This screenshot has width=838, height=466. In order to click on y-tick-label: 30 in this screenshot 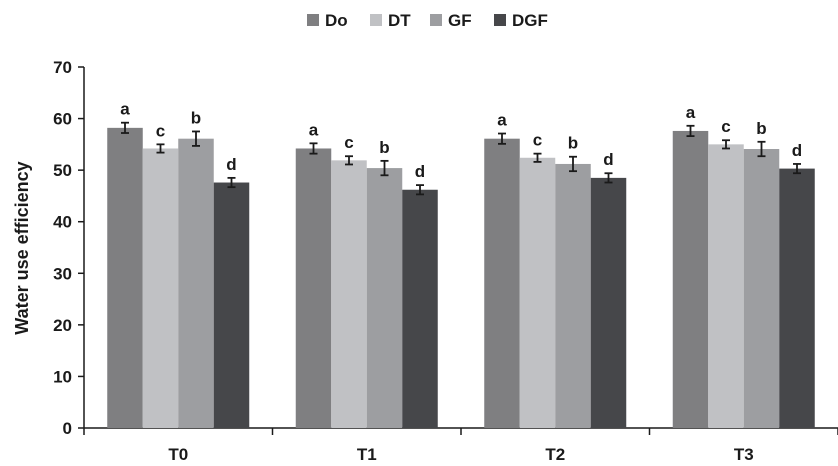, I will do `click(62, 273)`.